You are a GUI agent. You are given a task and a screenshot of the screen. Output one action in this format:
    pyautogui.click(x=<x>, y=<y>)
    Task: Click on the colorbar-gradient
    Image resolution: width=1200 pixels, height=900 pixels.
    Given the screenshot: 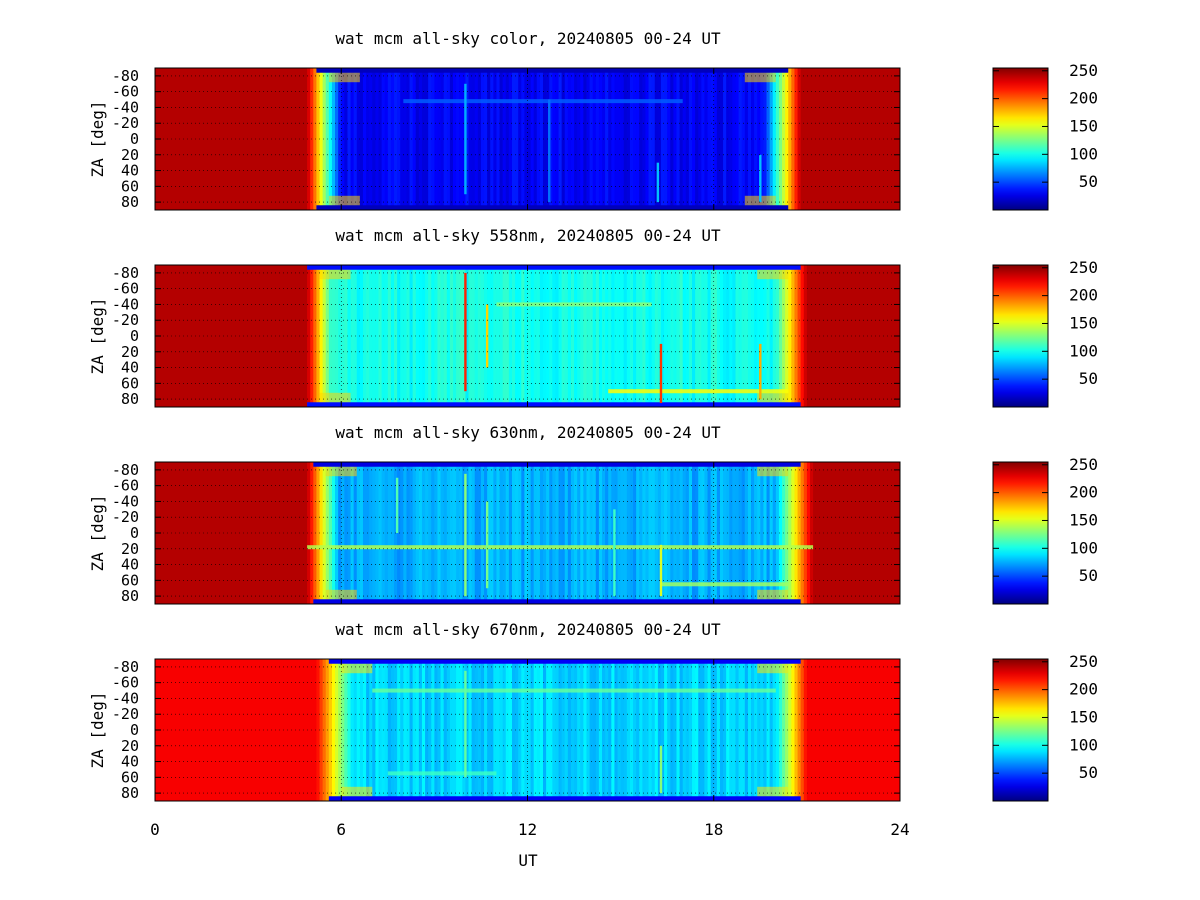 What is the action you would take?
    pyautogui.click(x=1020, y=336)
    